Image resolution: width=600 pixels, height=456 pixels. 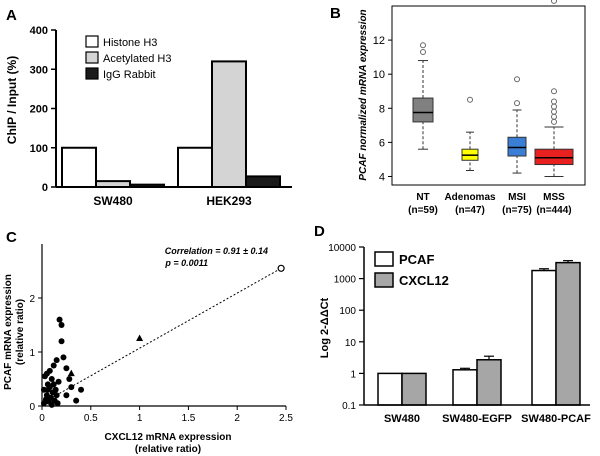 What do you see at coordinates (42, 418) in the screenshot?
I see `panel-c-xtick-label: 0` at bounding box center [42, 418].